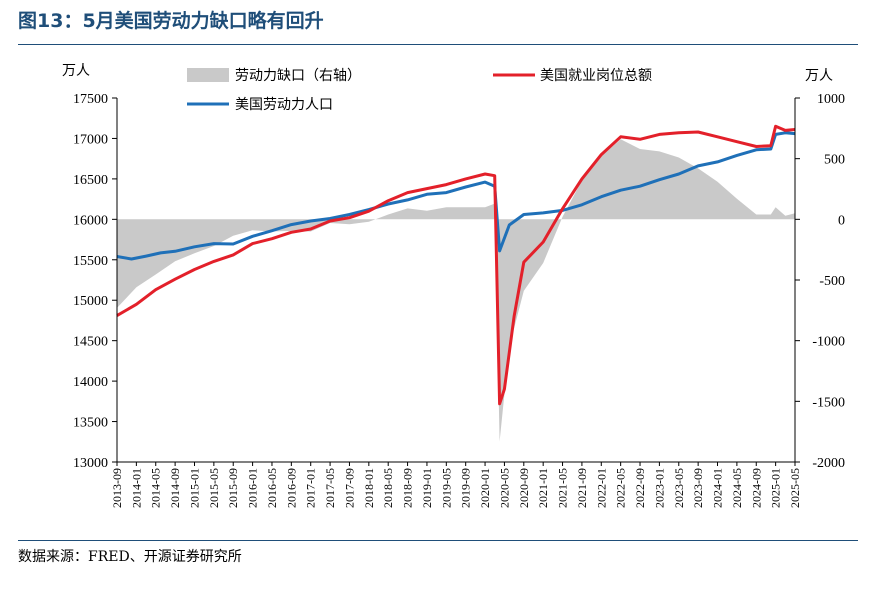  I want to click on x-tick-label: 2020-09, so click(524, 488).